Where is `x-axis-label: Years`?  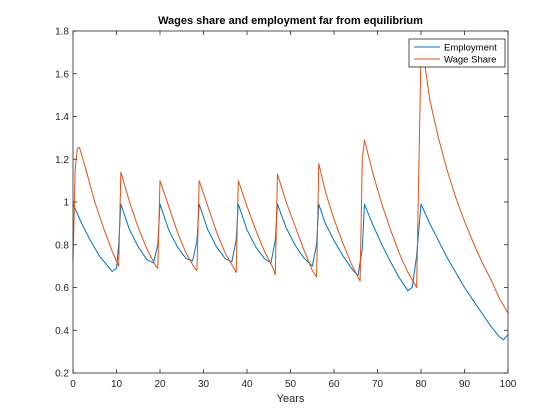
x-axis-label: Years is located at coordinates (291, 399).